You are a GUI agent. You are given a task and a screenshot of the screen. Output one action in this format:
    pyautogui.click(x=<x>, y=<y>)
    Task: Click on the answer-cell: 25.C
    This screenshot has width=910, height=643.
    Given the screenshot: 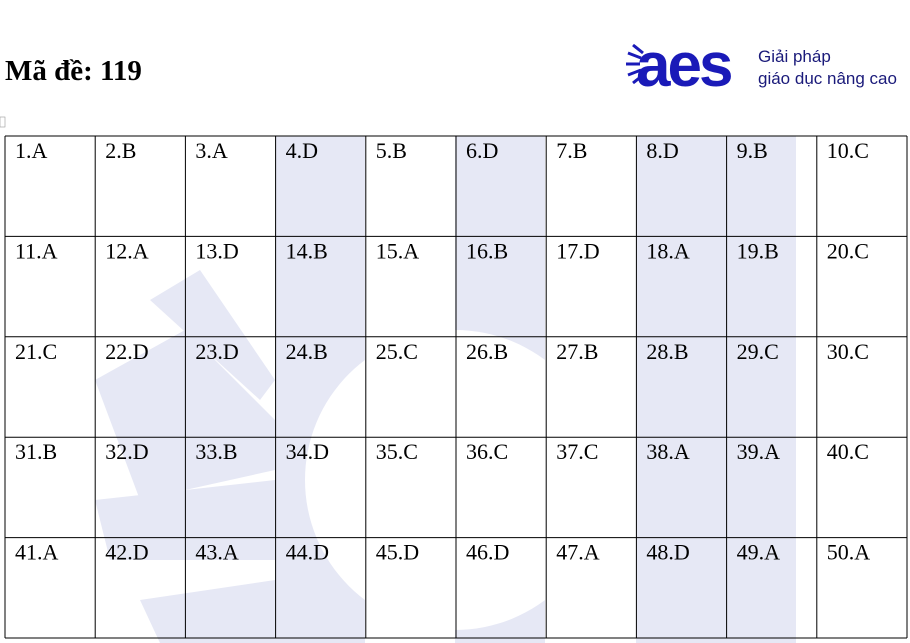 What is the action you would take?
    pyautogui.click(x=397, y=351)
    